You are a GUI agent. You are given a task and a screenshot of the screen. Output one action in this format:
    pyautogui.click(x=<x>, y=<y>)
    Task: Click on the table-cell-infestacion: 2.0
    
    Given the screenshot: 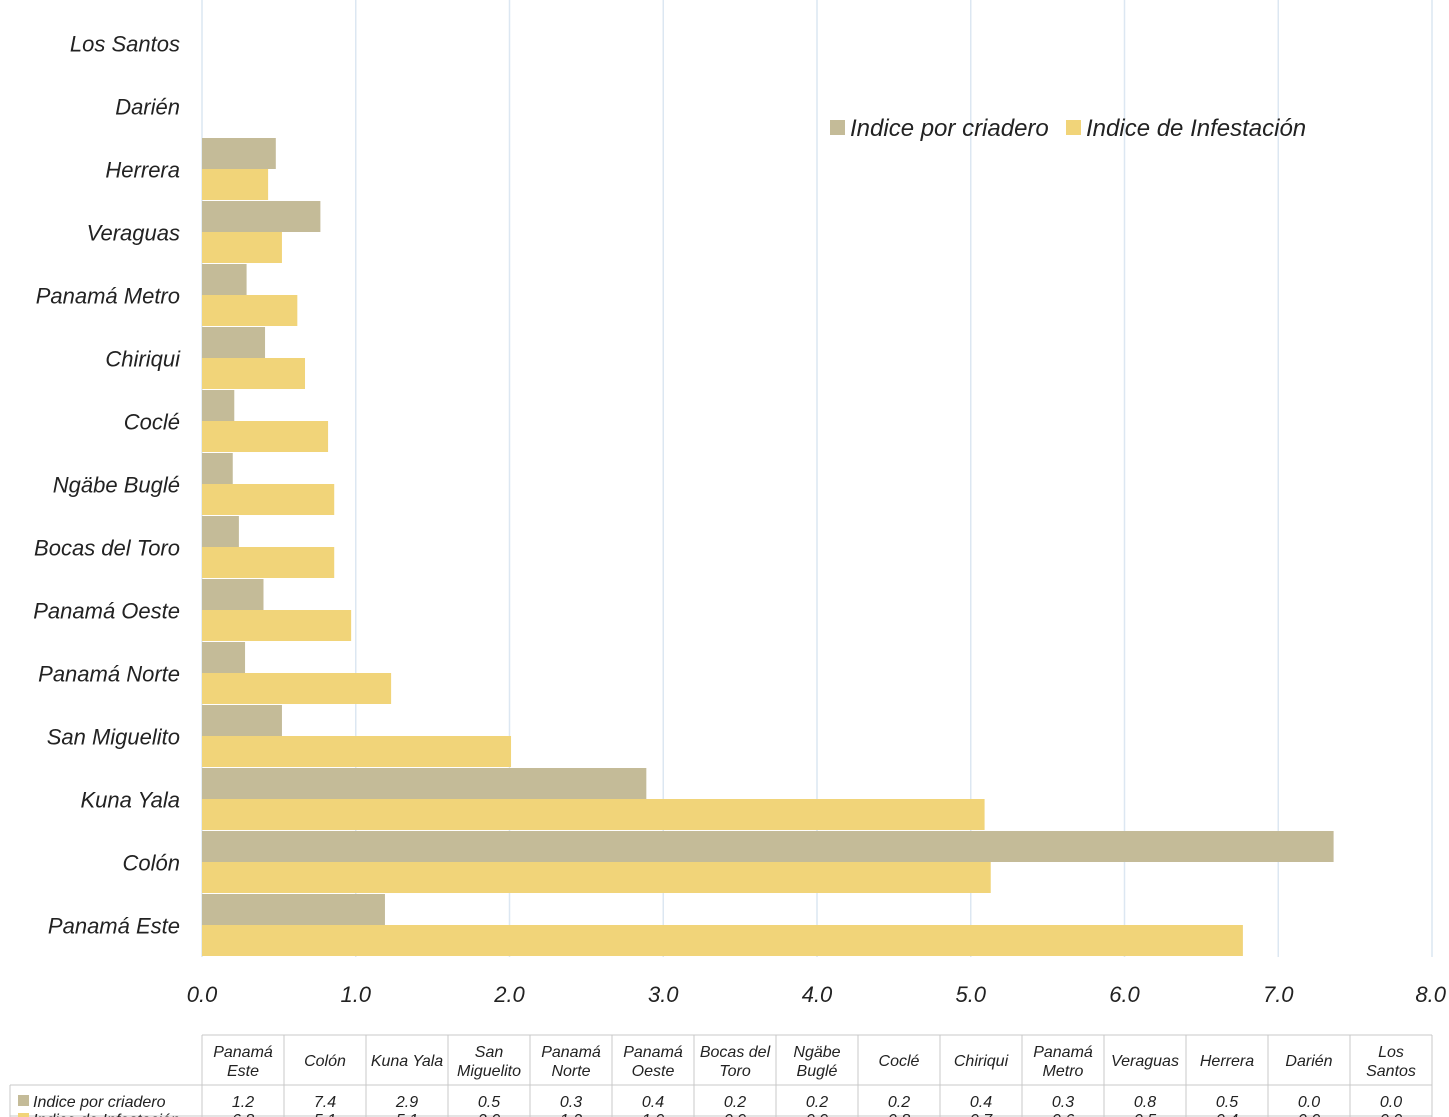 What is the action you would take?
    pyautogui.click(x=488, y=1114)
    